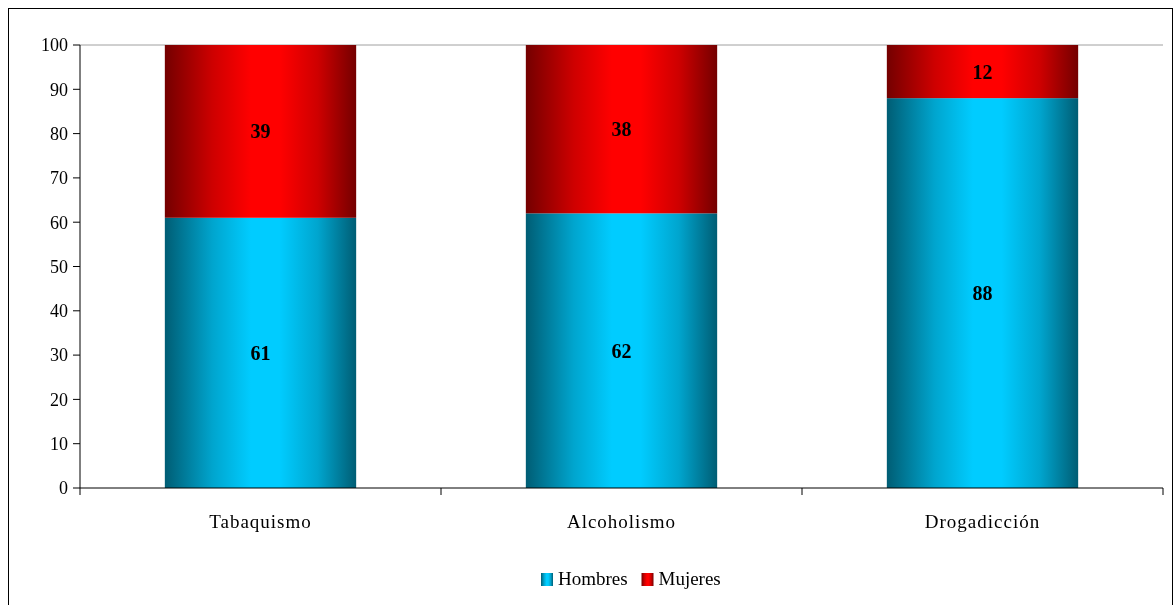  What do you see at coordinates (59, 311) in the screenshot?
I see `y-tick-label: 40` at bounding box center [59, 311].